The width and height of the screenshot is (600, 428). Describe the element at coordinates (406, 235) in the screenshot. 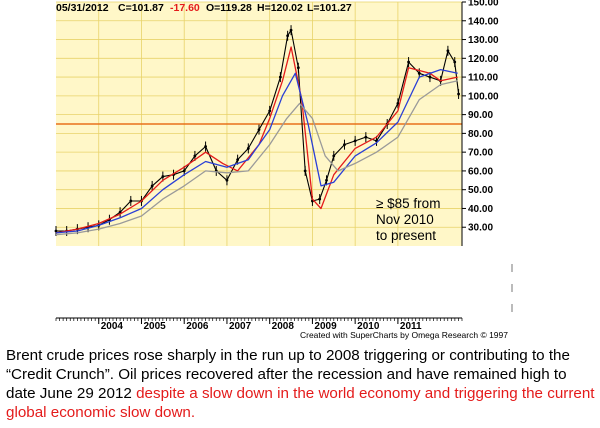

I see `annotation-line-3: to present` at that location.